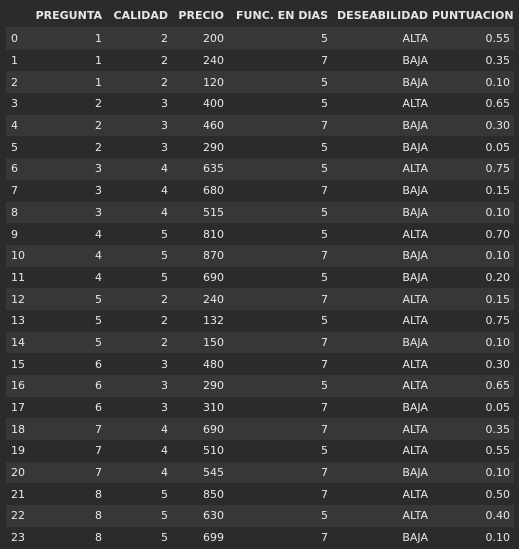 The image size is (519, 549). Describe the element at coordinates (14, 39) in the screenshot. I see `row-index: 0` at that location.